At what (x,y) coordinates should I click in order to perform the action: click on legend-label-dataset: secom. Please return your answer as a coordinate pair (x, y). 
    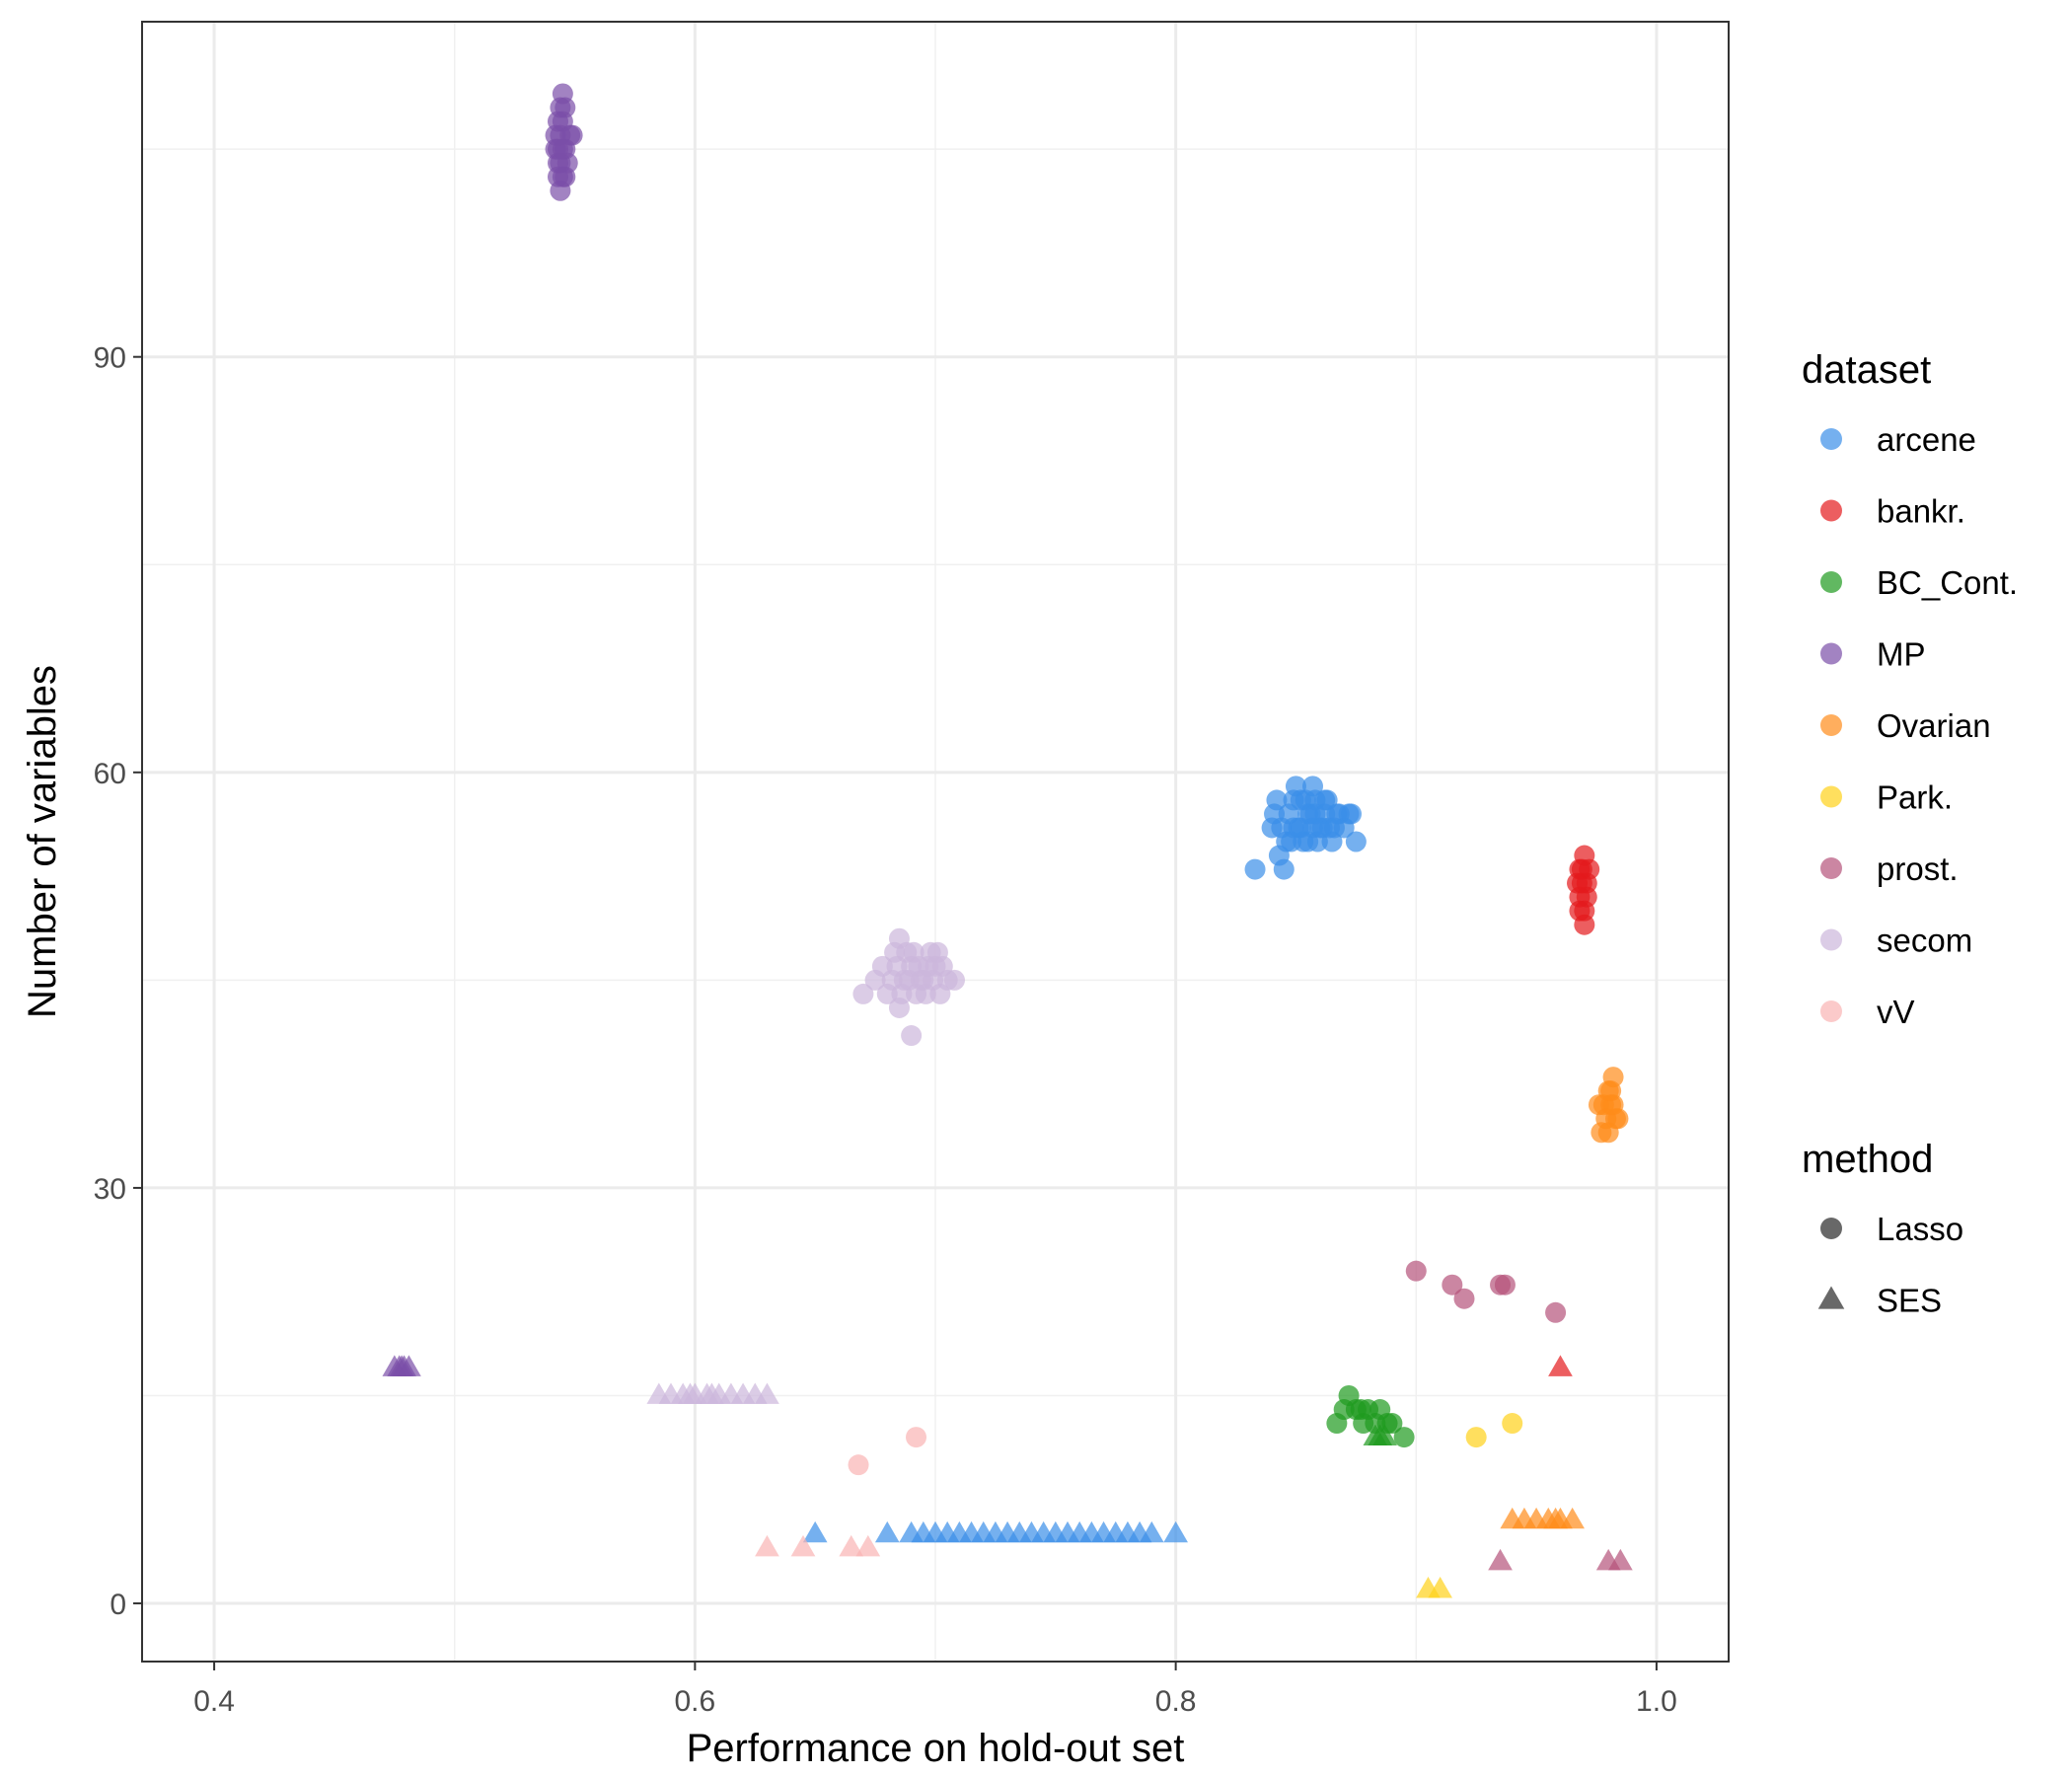
    Looking at the image, I should click on (1925, 941).